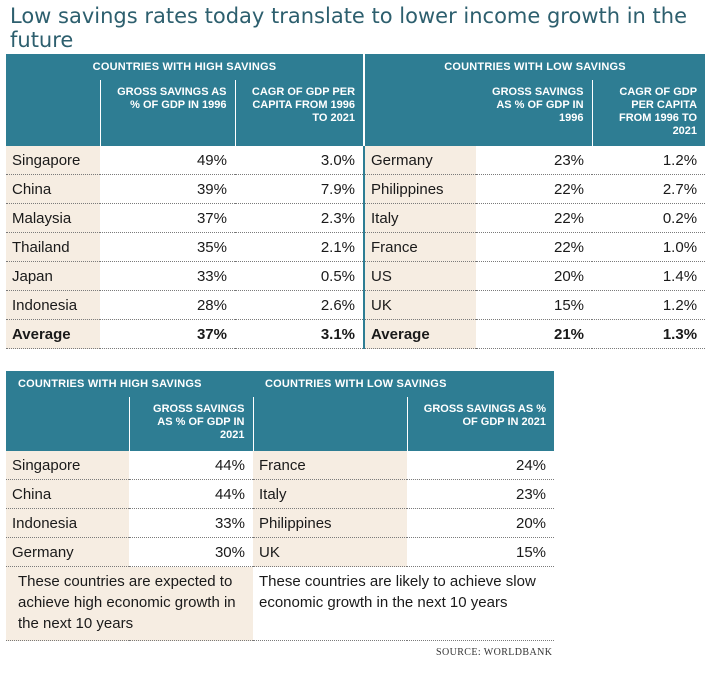  I want to click on table-row: China 39% 7.9% Philippines 22% 2.7%, so click(356, 189).